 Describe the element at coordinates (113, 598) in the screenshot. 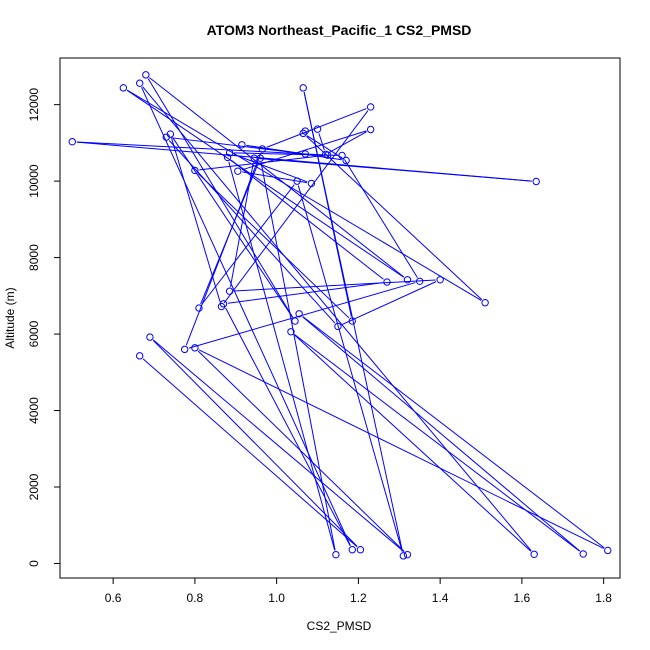

I see `x-tick-label: 0.6` at that location.